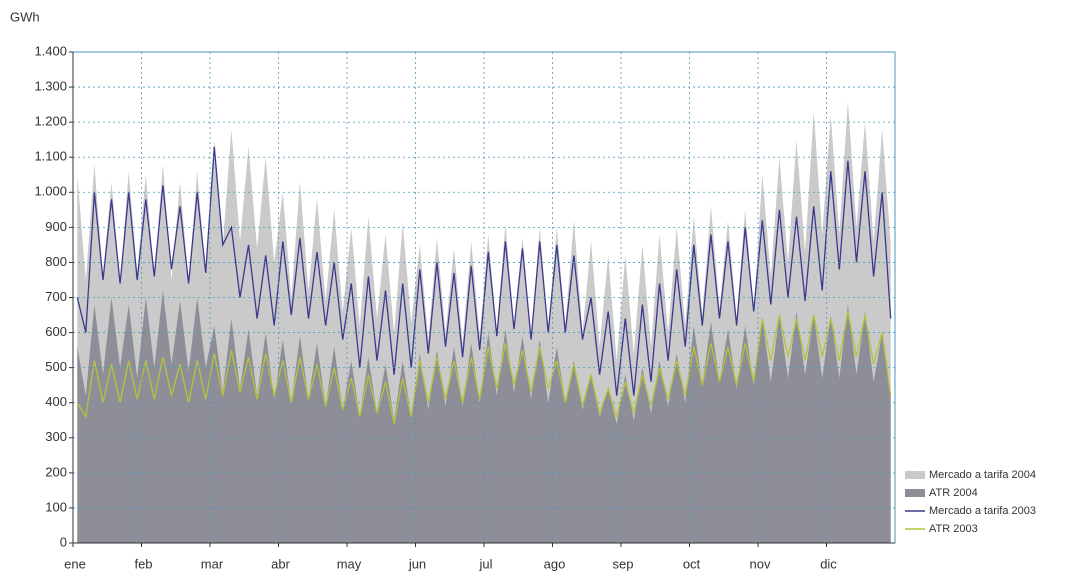 Image resolution: width=1088 pixels, height=582 pixels. Describe the element at coordinates (280, 563) in the screenshot. I see `x-tick-label: abr` at that location.